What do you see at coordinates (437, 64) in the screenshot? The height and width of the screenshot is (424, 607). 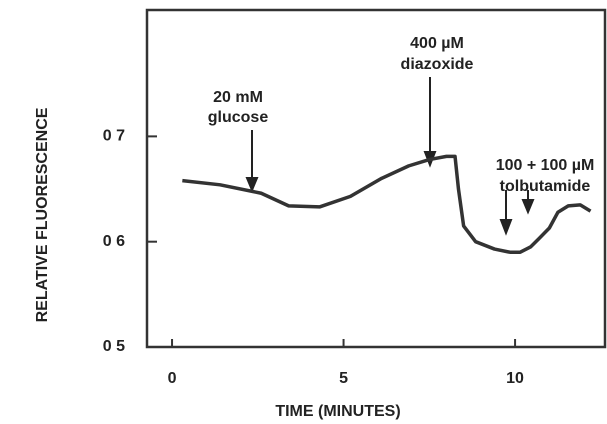 I see `annotation: diazoxide` at bounding box center [437, 64].